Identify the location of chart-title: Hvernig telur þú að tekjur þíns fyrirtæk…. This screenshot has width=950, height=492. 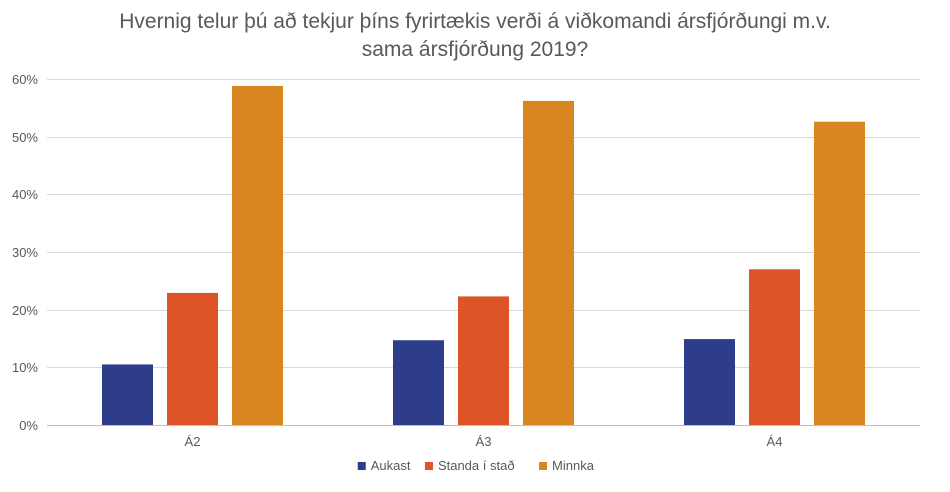
(475, 36).